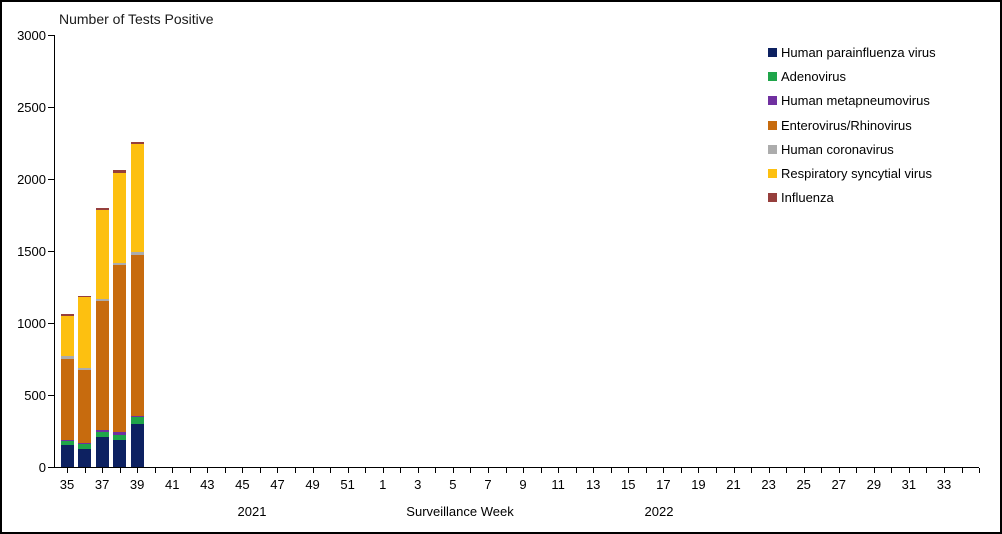 The width and height of the screenshot is (1002, 534). What do you see at coordinates (31, 251) in the screenshot?
I see `y-axis-tick-label: 1500` at bounding box center [31, 251].